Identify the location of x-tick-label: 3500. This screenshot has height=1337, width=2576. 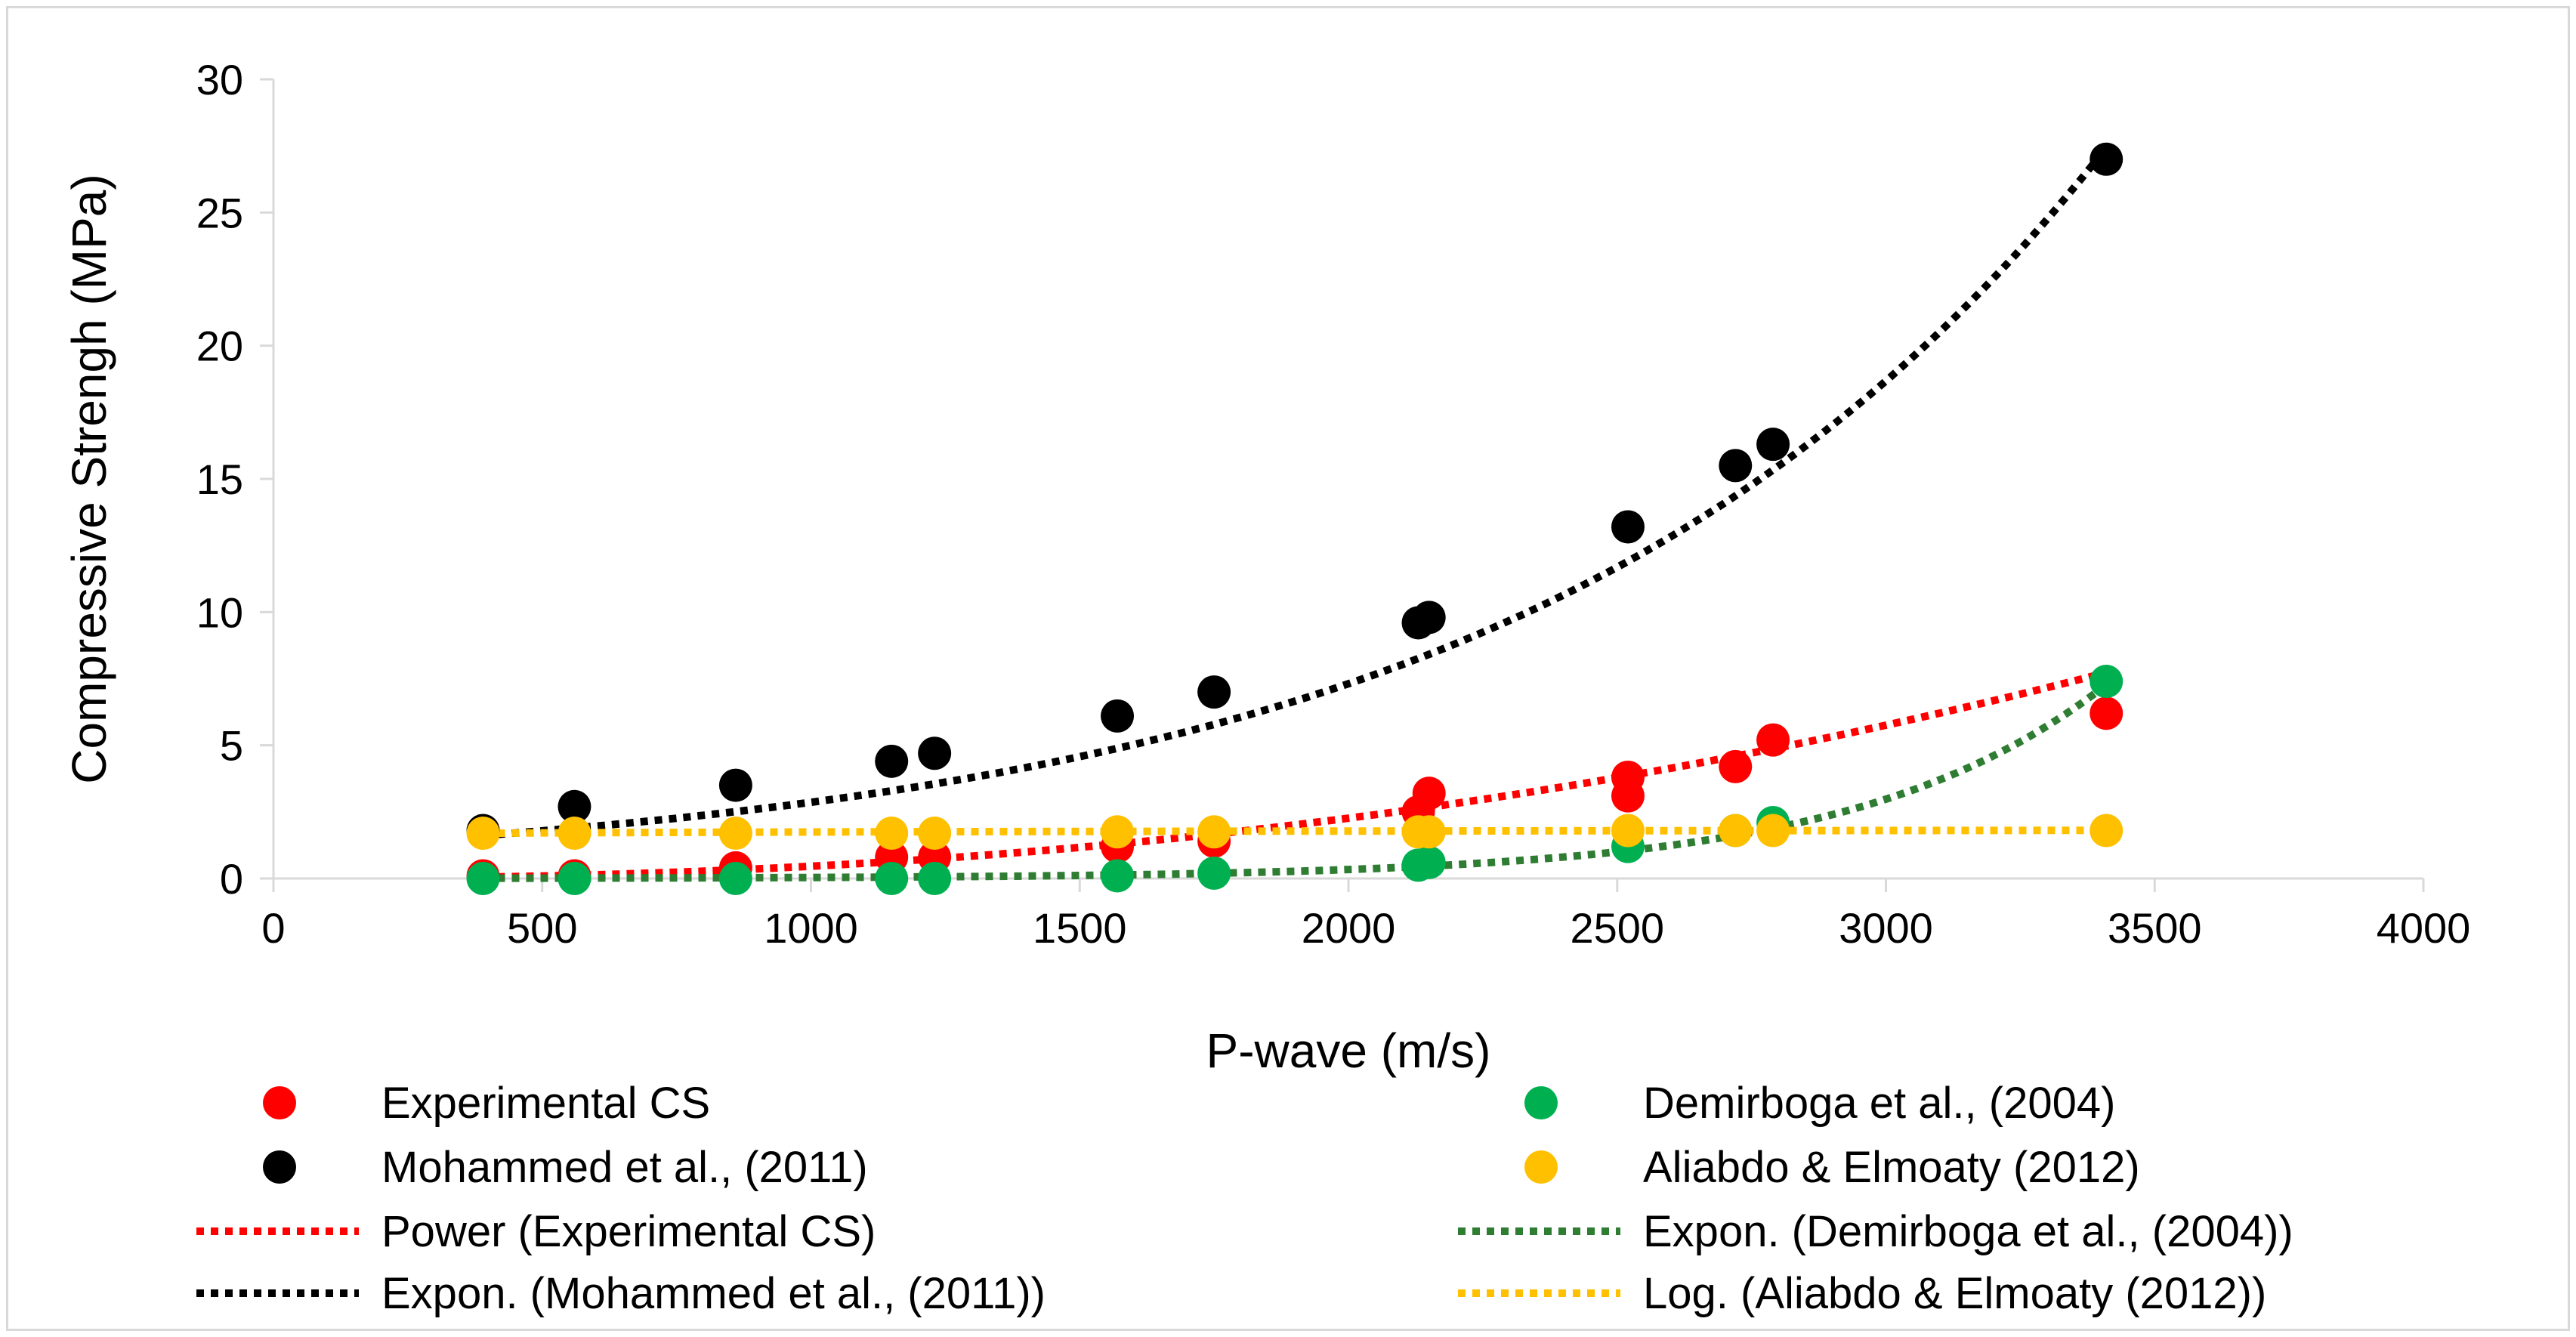
(2155, 928).